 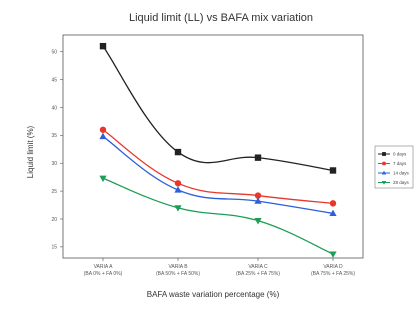 I want to click on y-tick-label: 45, so click(x=54, y=80).